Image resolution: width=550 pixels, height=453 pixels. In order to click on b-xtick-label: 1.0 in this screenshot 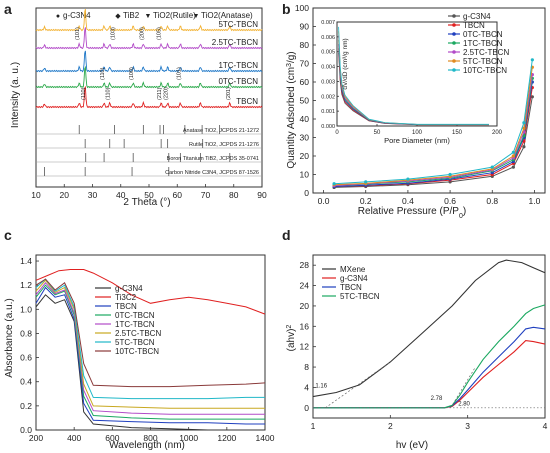, I will do `click(535, 201)`.